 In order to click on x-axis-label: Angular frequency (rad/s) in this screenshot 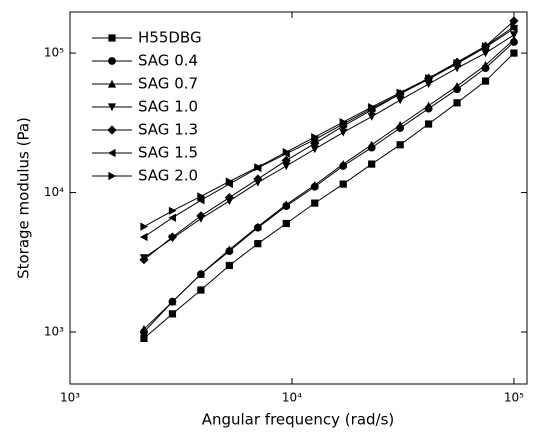, I will do `click(298, 420)`.